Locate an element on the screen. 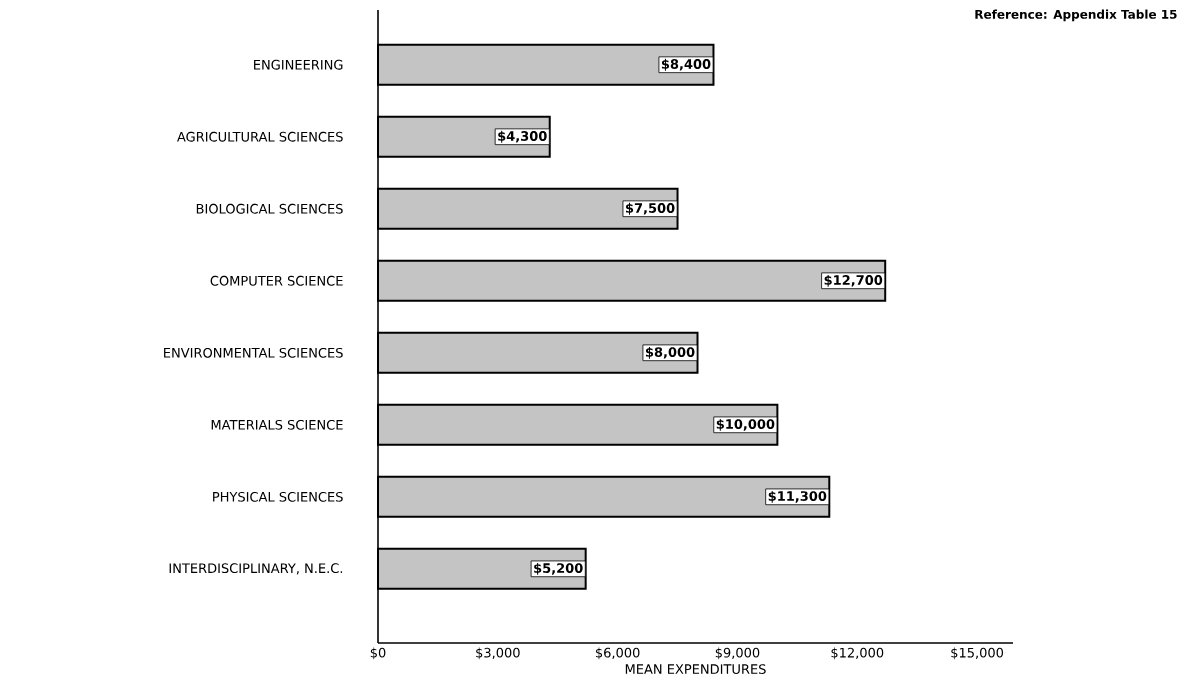  y-tick-label: COMPUTER SCIENCE is located at coordinates (276, 280).